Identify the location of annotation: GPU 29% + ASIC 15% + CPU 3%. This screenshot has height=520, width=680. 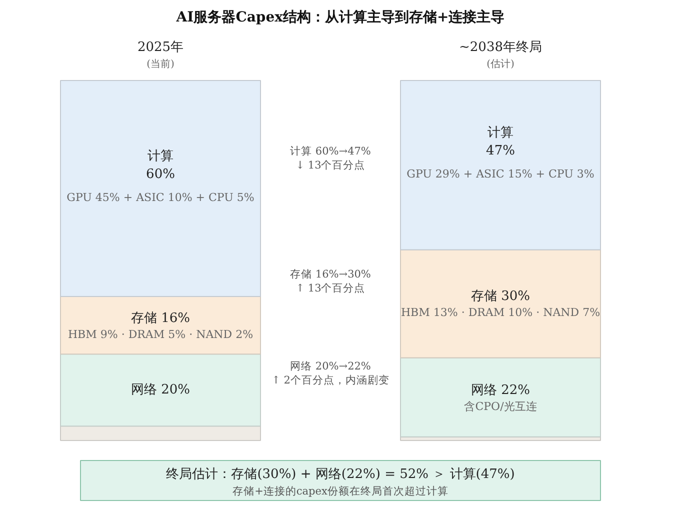
(500, 174).